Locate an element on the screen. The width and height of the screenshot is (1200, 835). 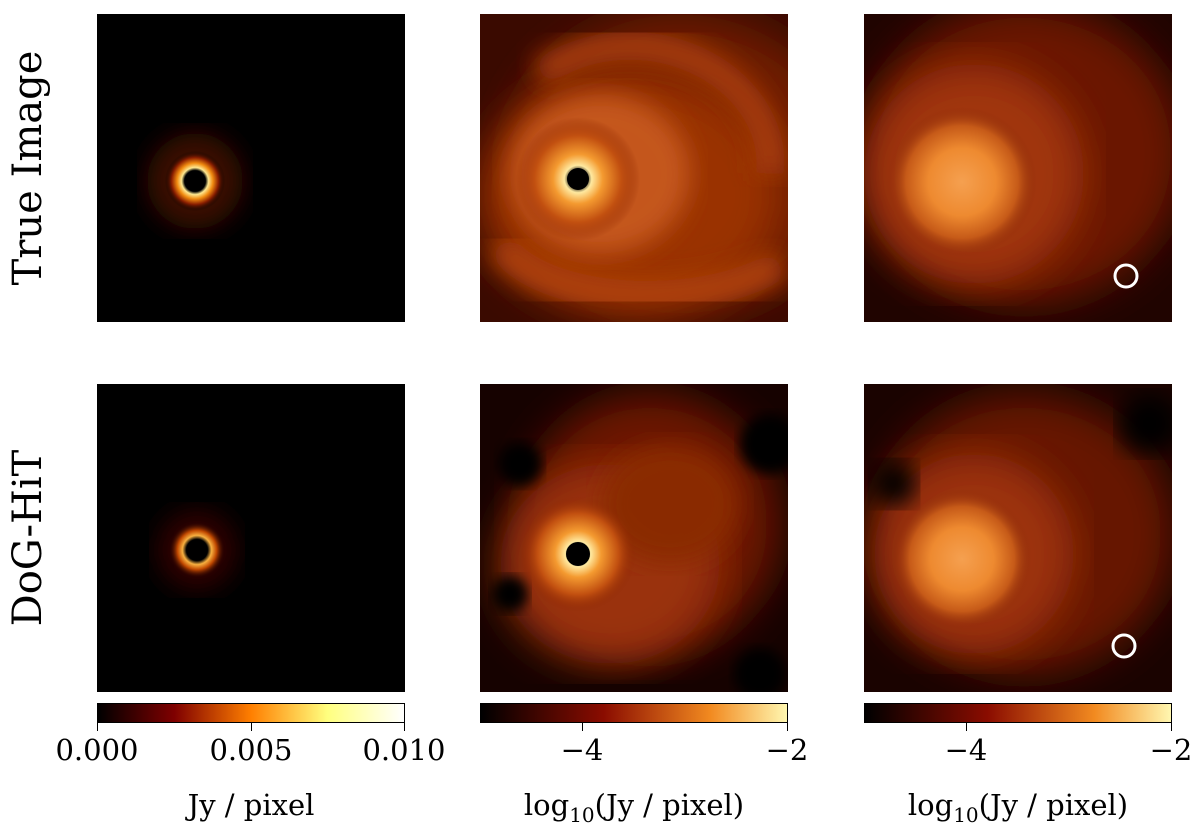
colorbar-log: −4 −2 log10(Jy / pixel) is located at coordinates (644, 768).